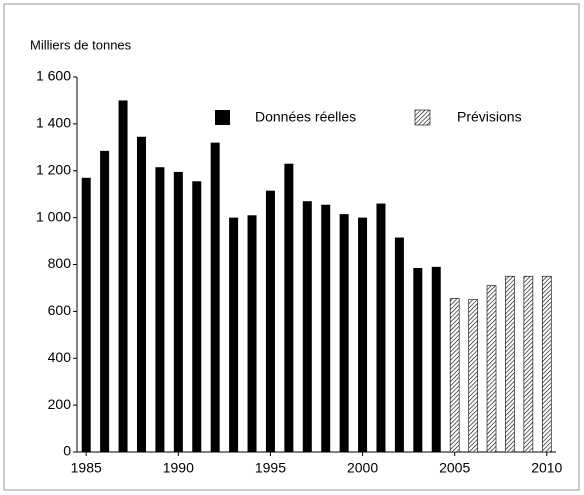  What do you see at coordinates (362, 468) in the screenshot?
I see `x-tick-label: 2000` at bounding box center [362, 468].